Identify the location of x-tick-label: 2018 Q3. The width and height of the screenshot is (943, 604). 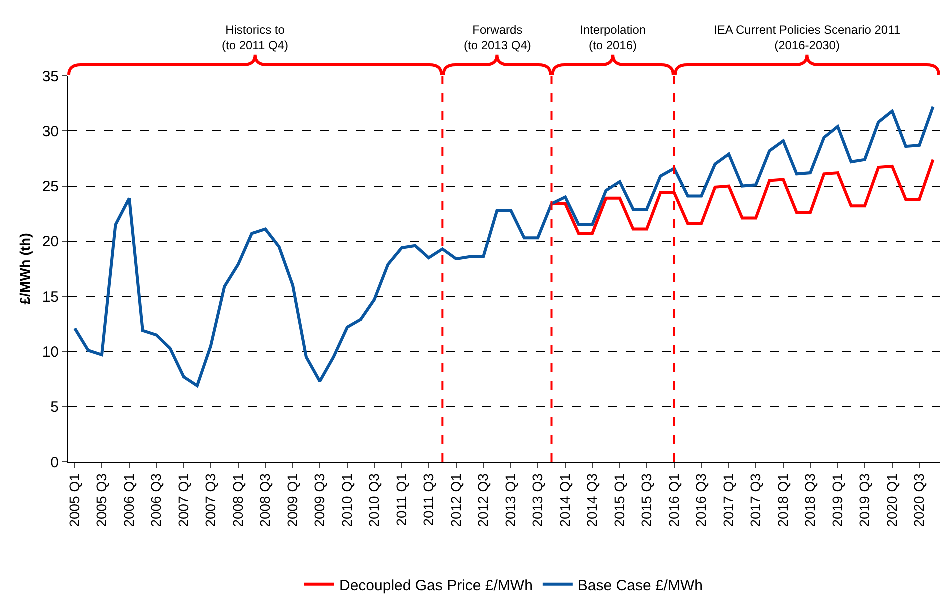
(810, 500).